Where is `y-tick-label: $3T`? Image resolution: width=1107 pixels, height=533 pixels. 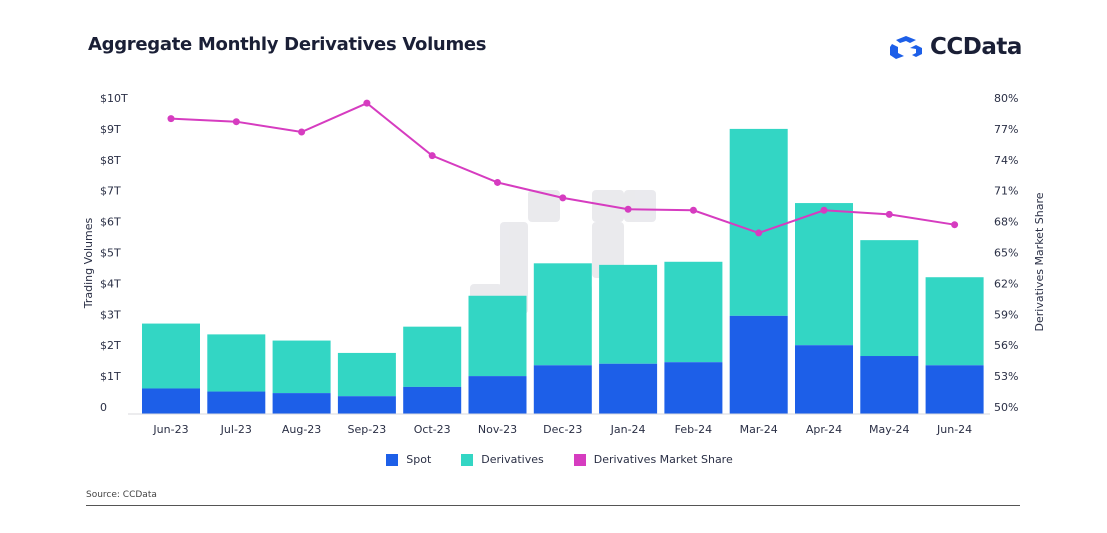
y-tick-label: $3T is located at coordinates (110, 314).